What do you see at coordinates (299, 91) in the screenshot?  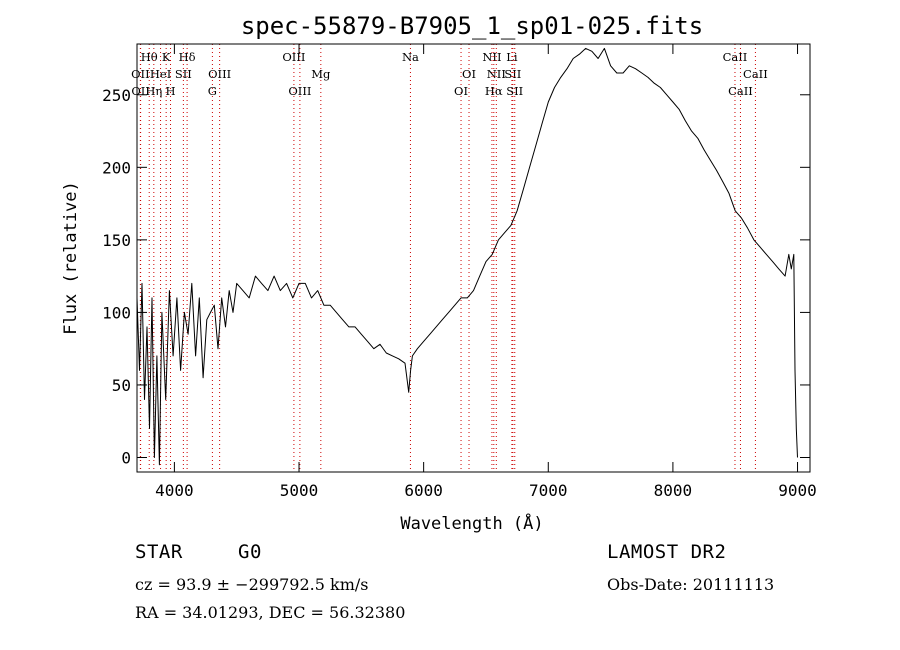 I see `line-marker-label-12: OIII` at bounding box center [299, 91].